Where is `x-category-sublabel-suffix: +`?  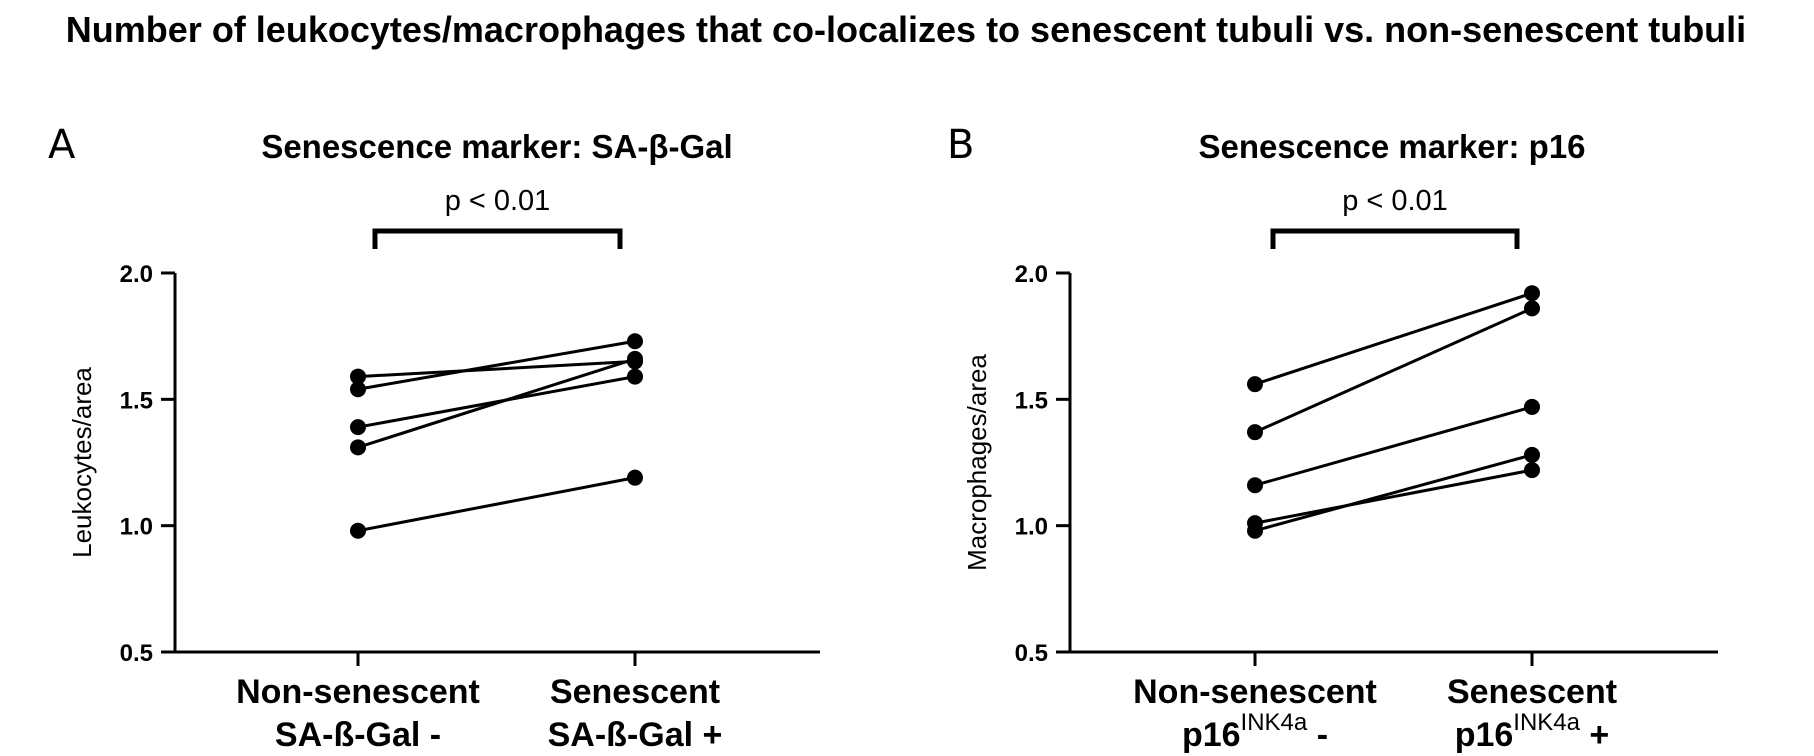 x-category-sublabel-suffix: + is located at coordinates (1594, 735).